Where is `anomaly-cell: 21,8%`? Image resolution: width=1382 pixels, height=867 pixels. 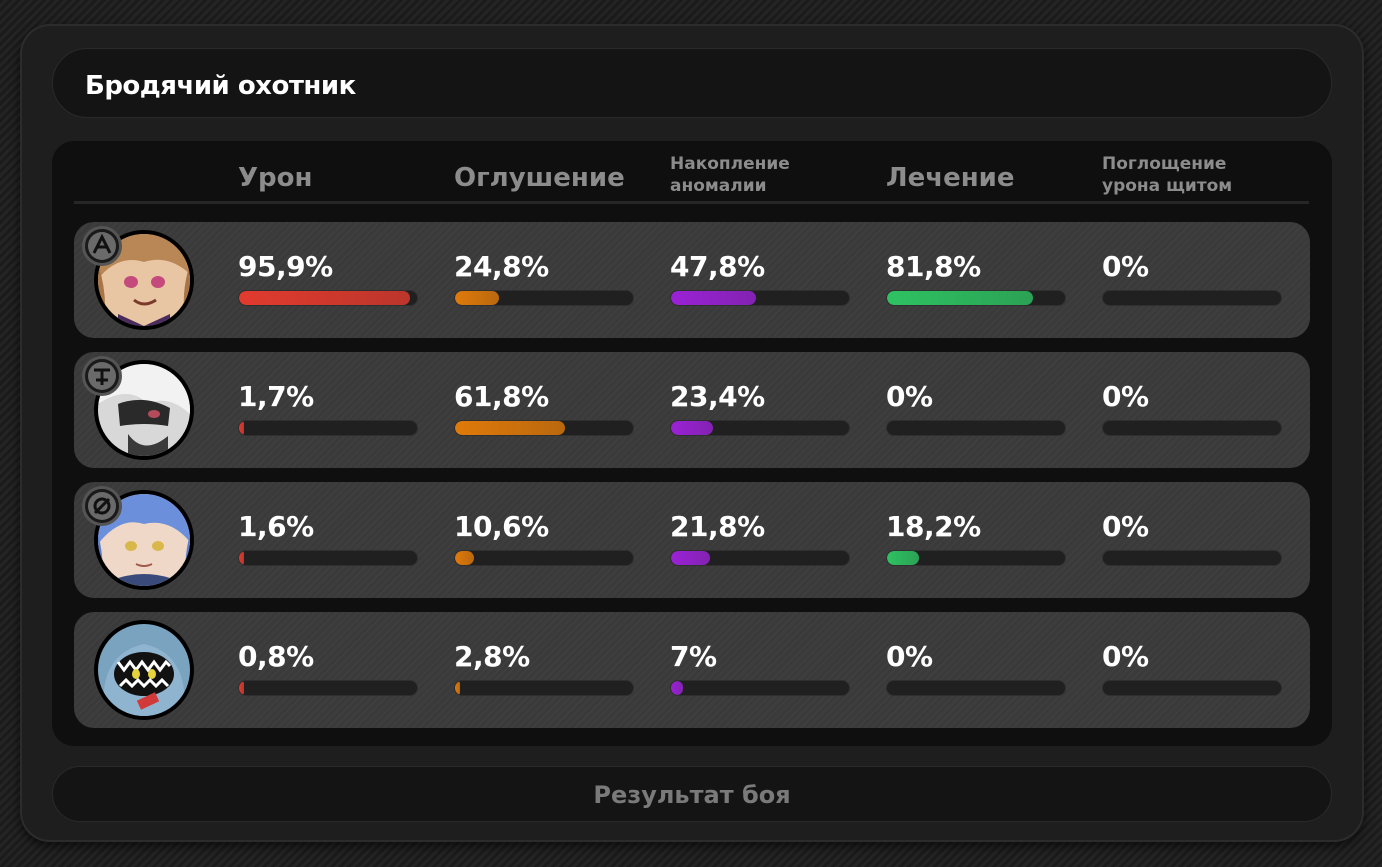 anomaly-cell: 21,8% is located at coordinates (760, 538).